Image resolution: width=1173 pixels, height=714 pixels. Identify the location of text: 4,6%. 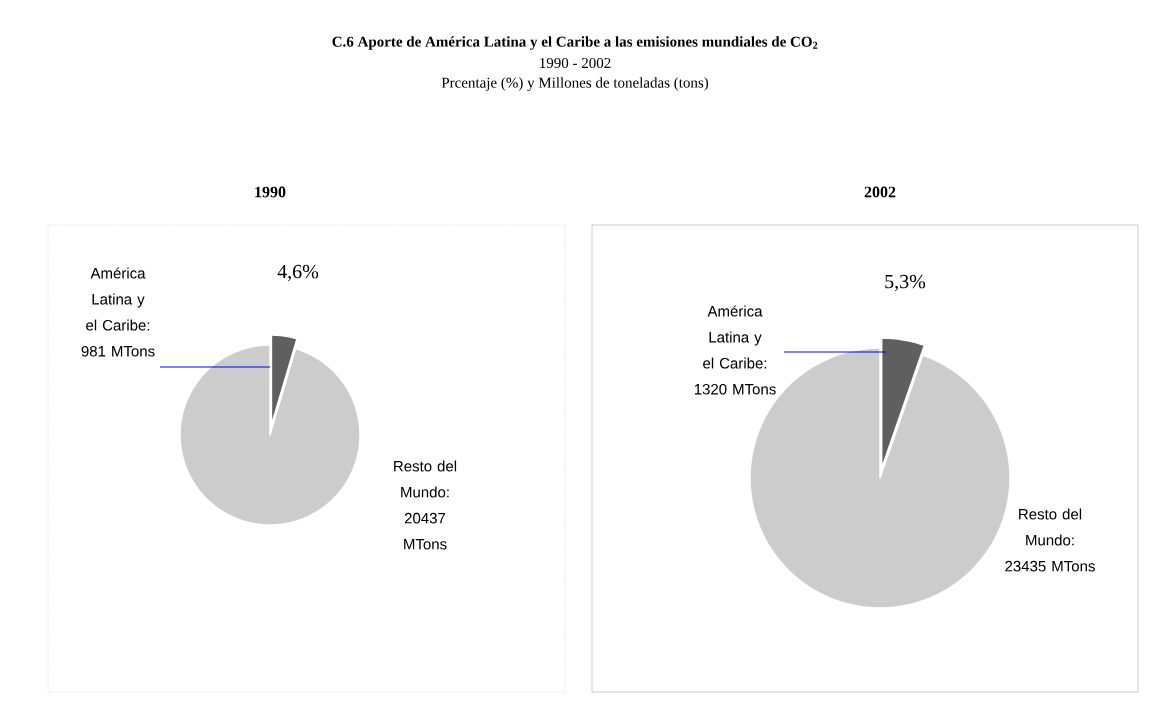
(298, 273).